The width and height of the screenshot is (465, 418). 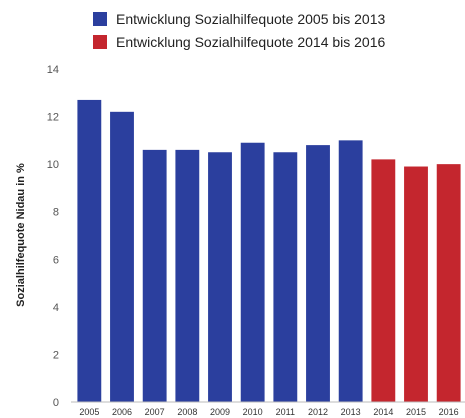 I want to click on bar-2005, so click(x=89, y=251).